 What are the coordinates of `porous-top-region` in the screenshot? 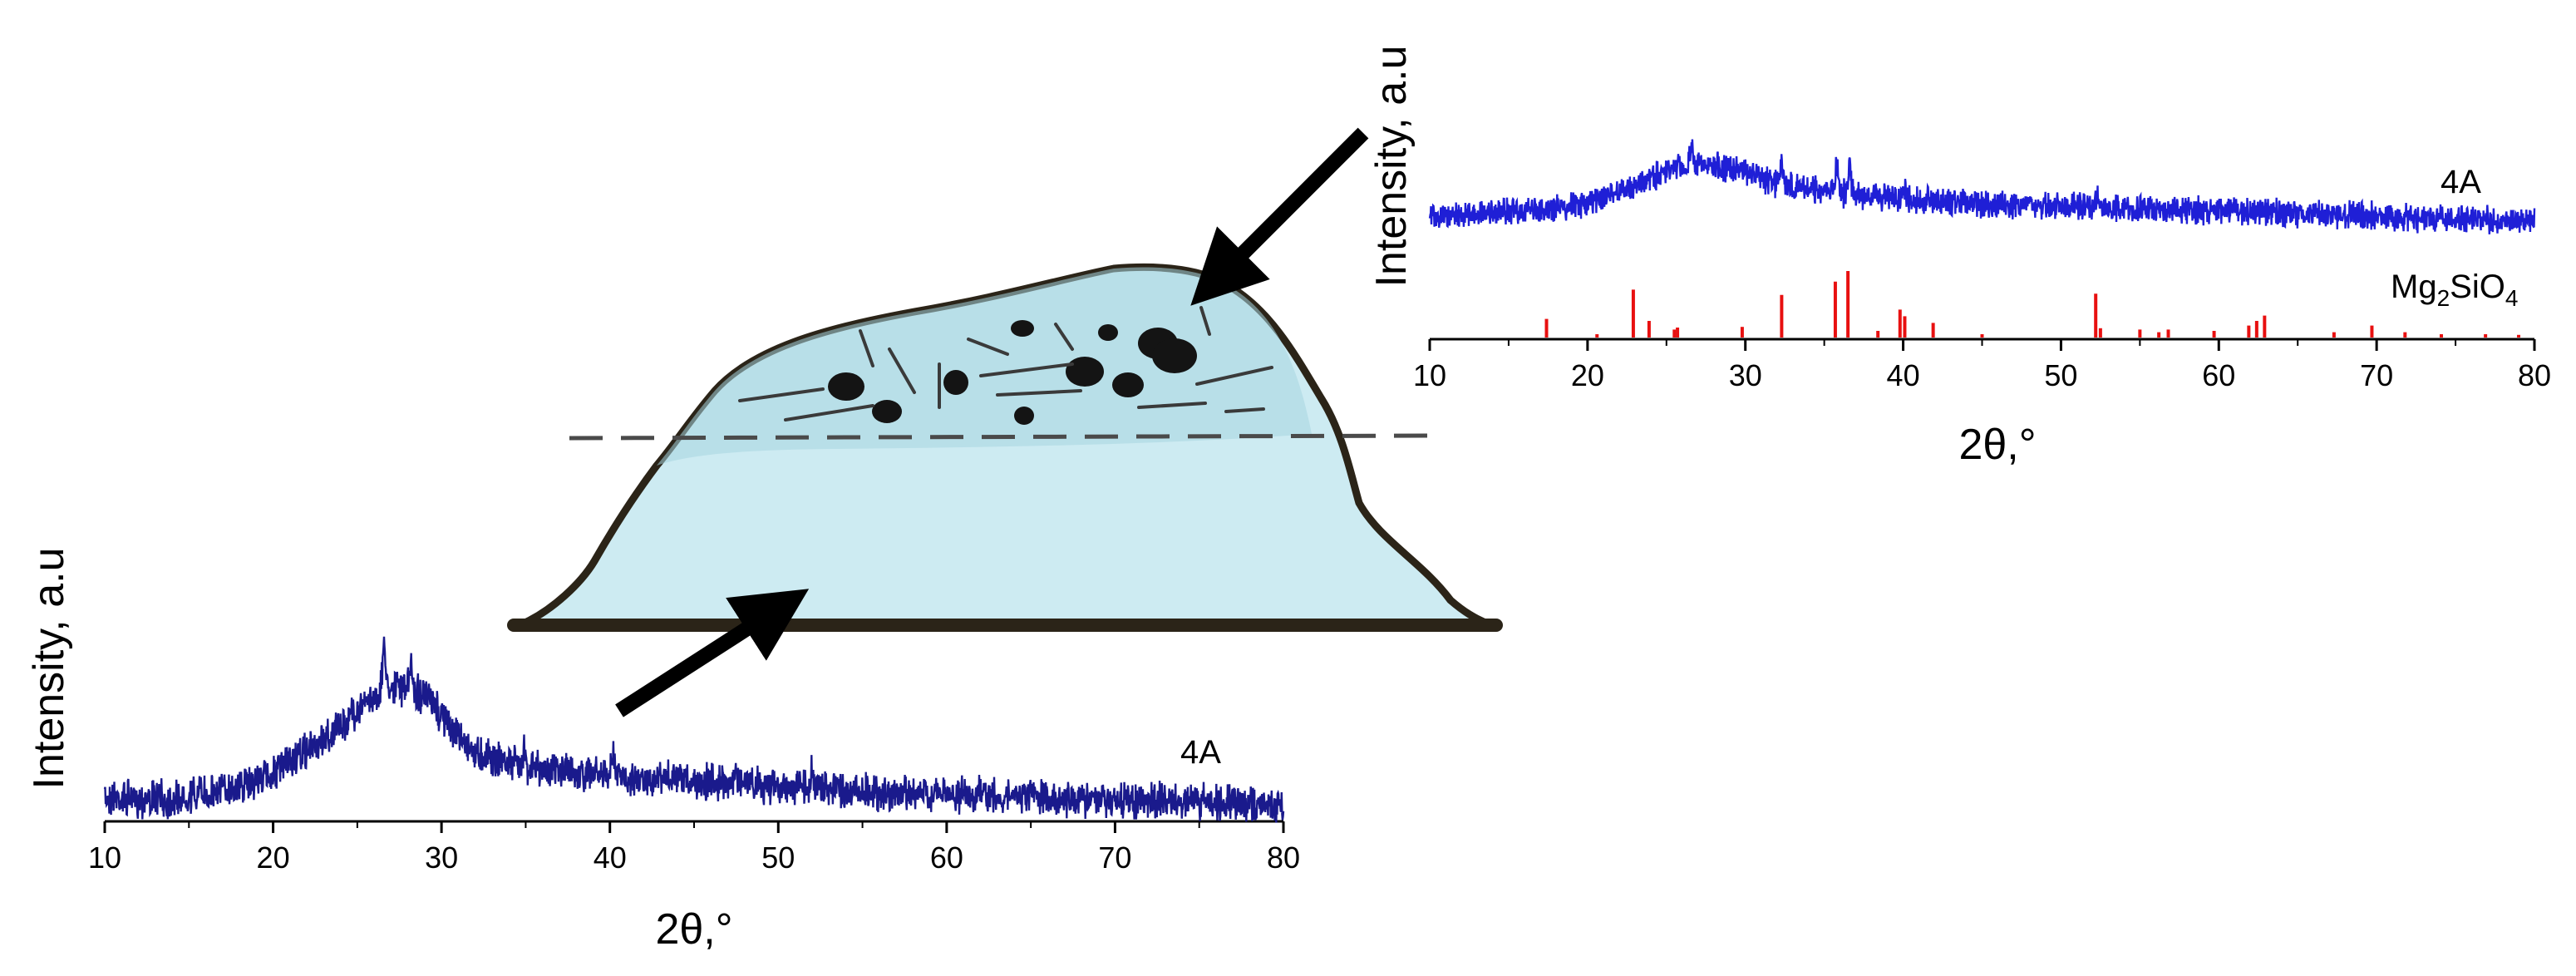 It's located at (984, 366).